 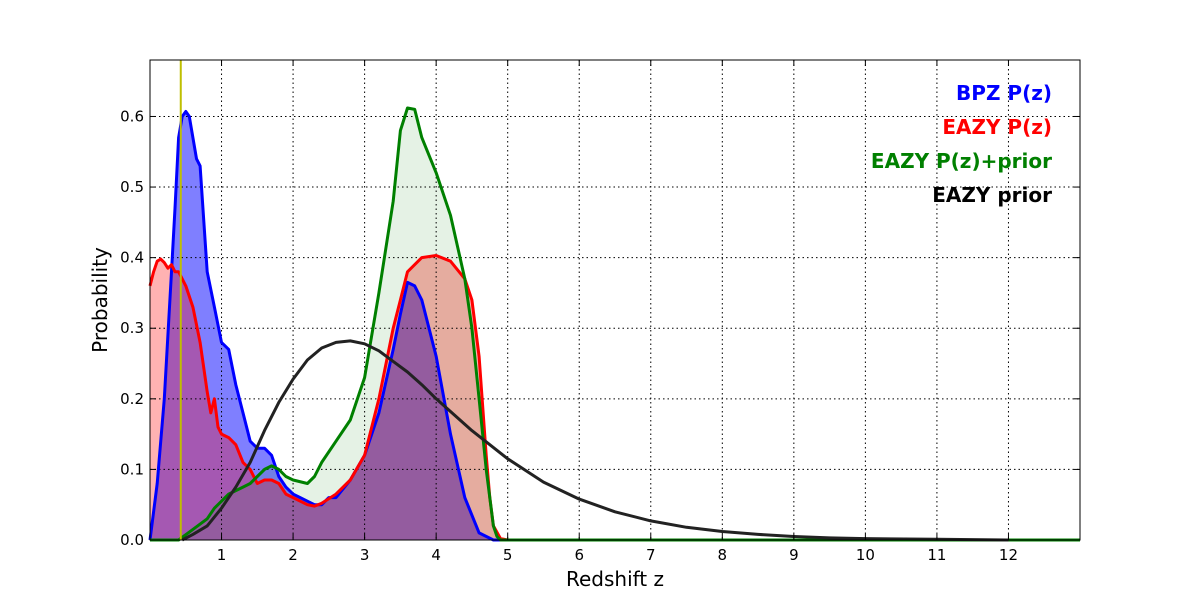 I want to click on x-tick-label: 1, so click(x=222, y=555).